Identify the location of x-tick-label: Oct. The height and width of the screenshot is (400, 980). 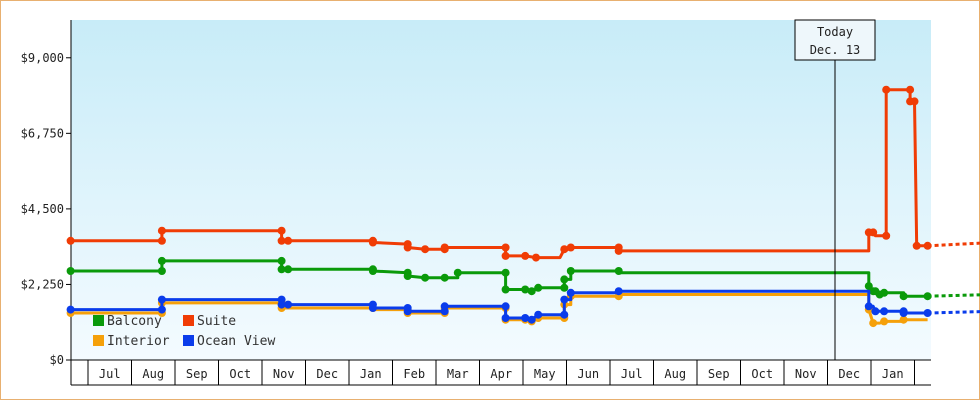
(762, 374).